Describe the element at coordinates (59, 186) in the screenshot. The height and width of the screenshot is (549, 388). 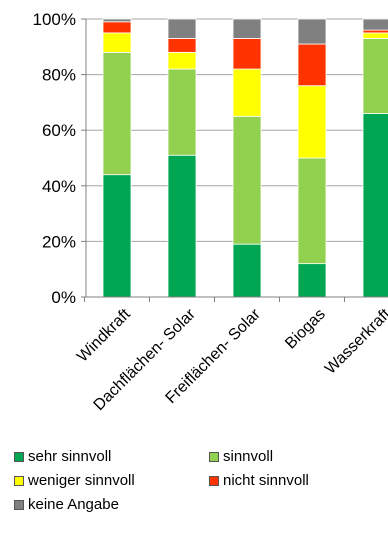
I see `y-tick-label: 40%` at that location.